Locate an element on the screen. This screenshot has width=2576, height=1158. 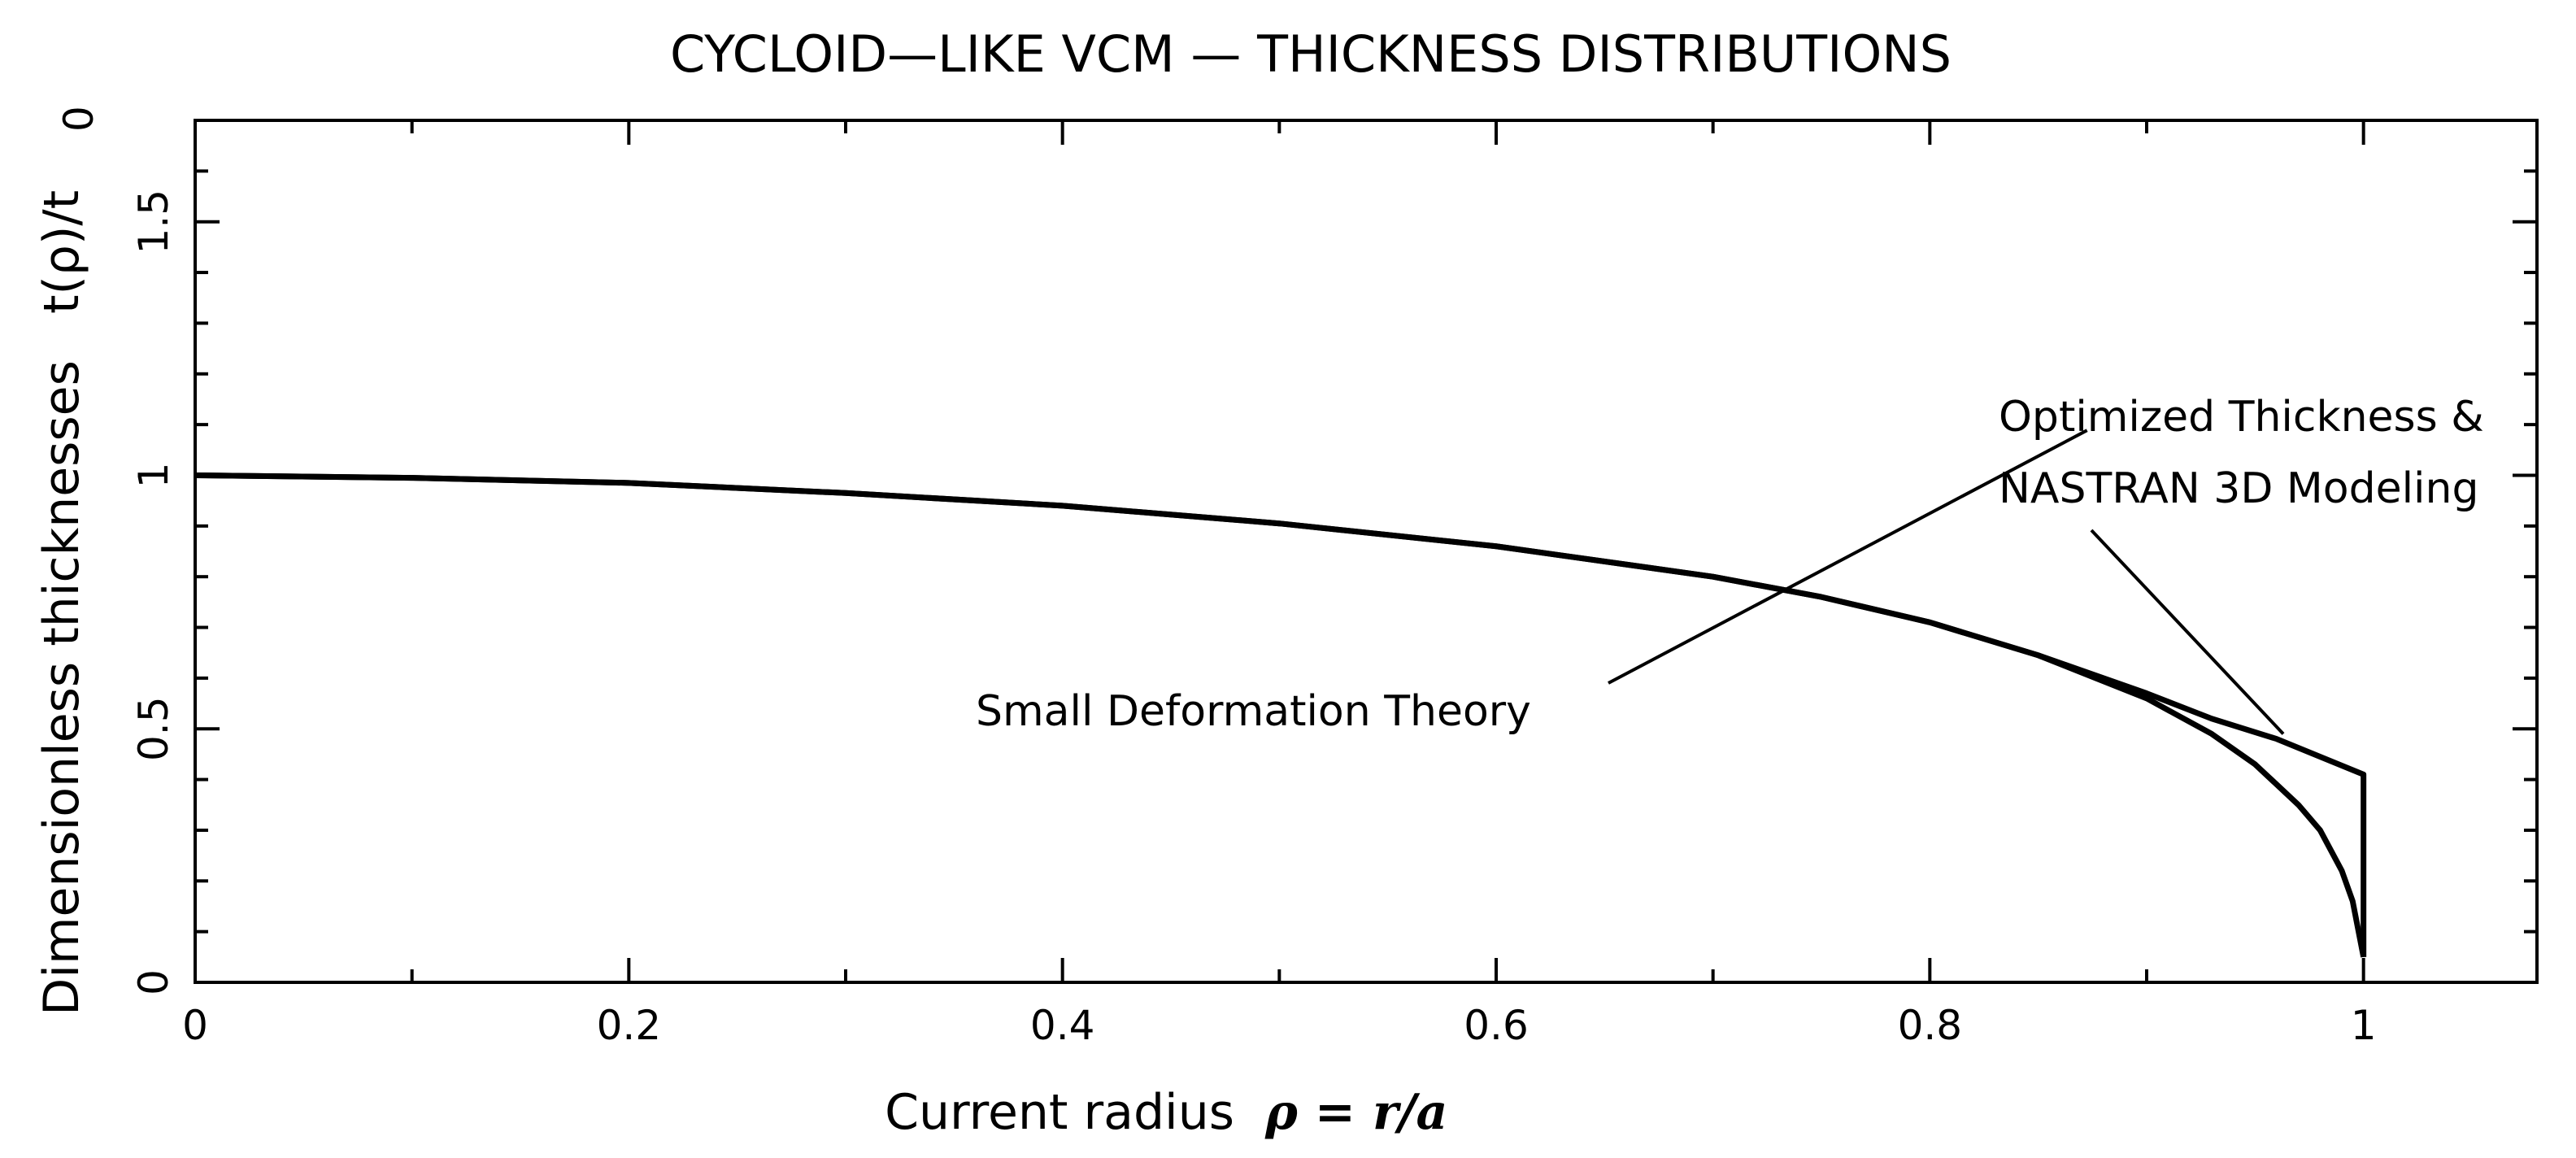
x-tick-label: 0.2 is located at coordinates (629, 1025).